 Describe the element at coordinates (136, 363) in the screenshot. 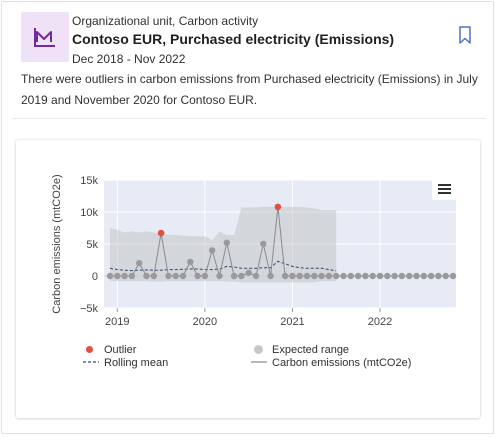

I see `legend-item-rolling-mean: Rolling mean` at that location.